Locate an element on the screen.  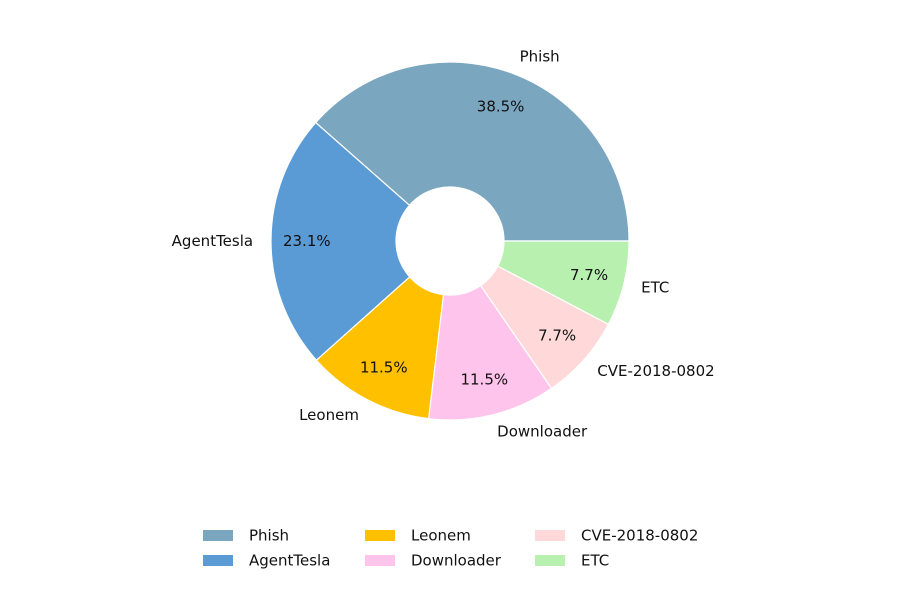
slice-label: Leonem is located at coordinates (329, 415).